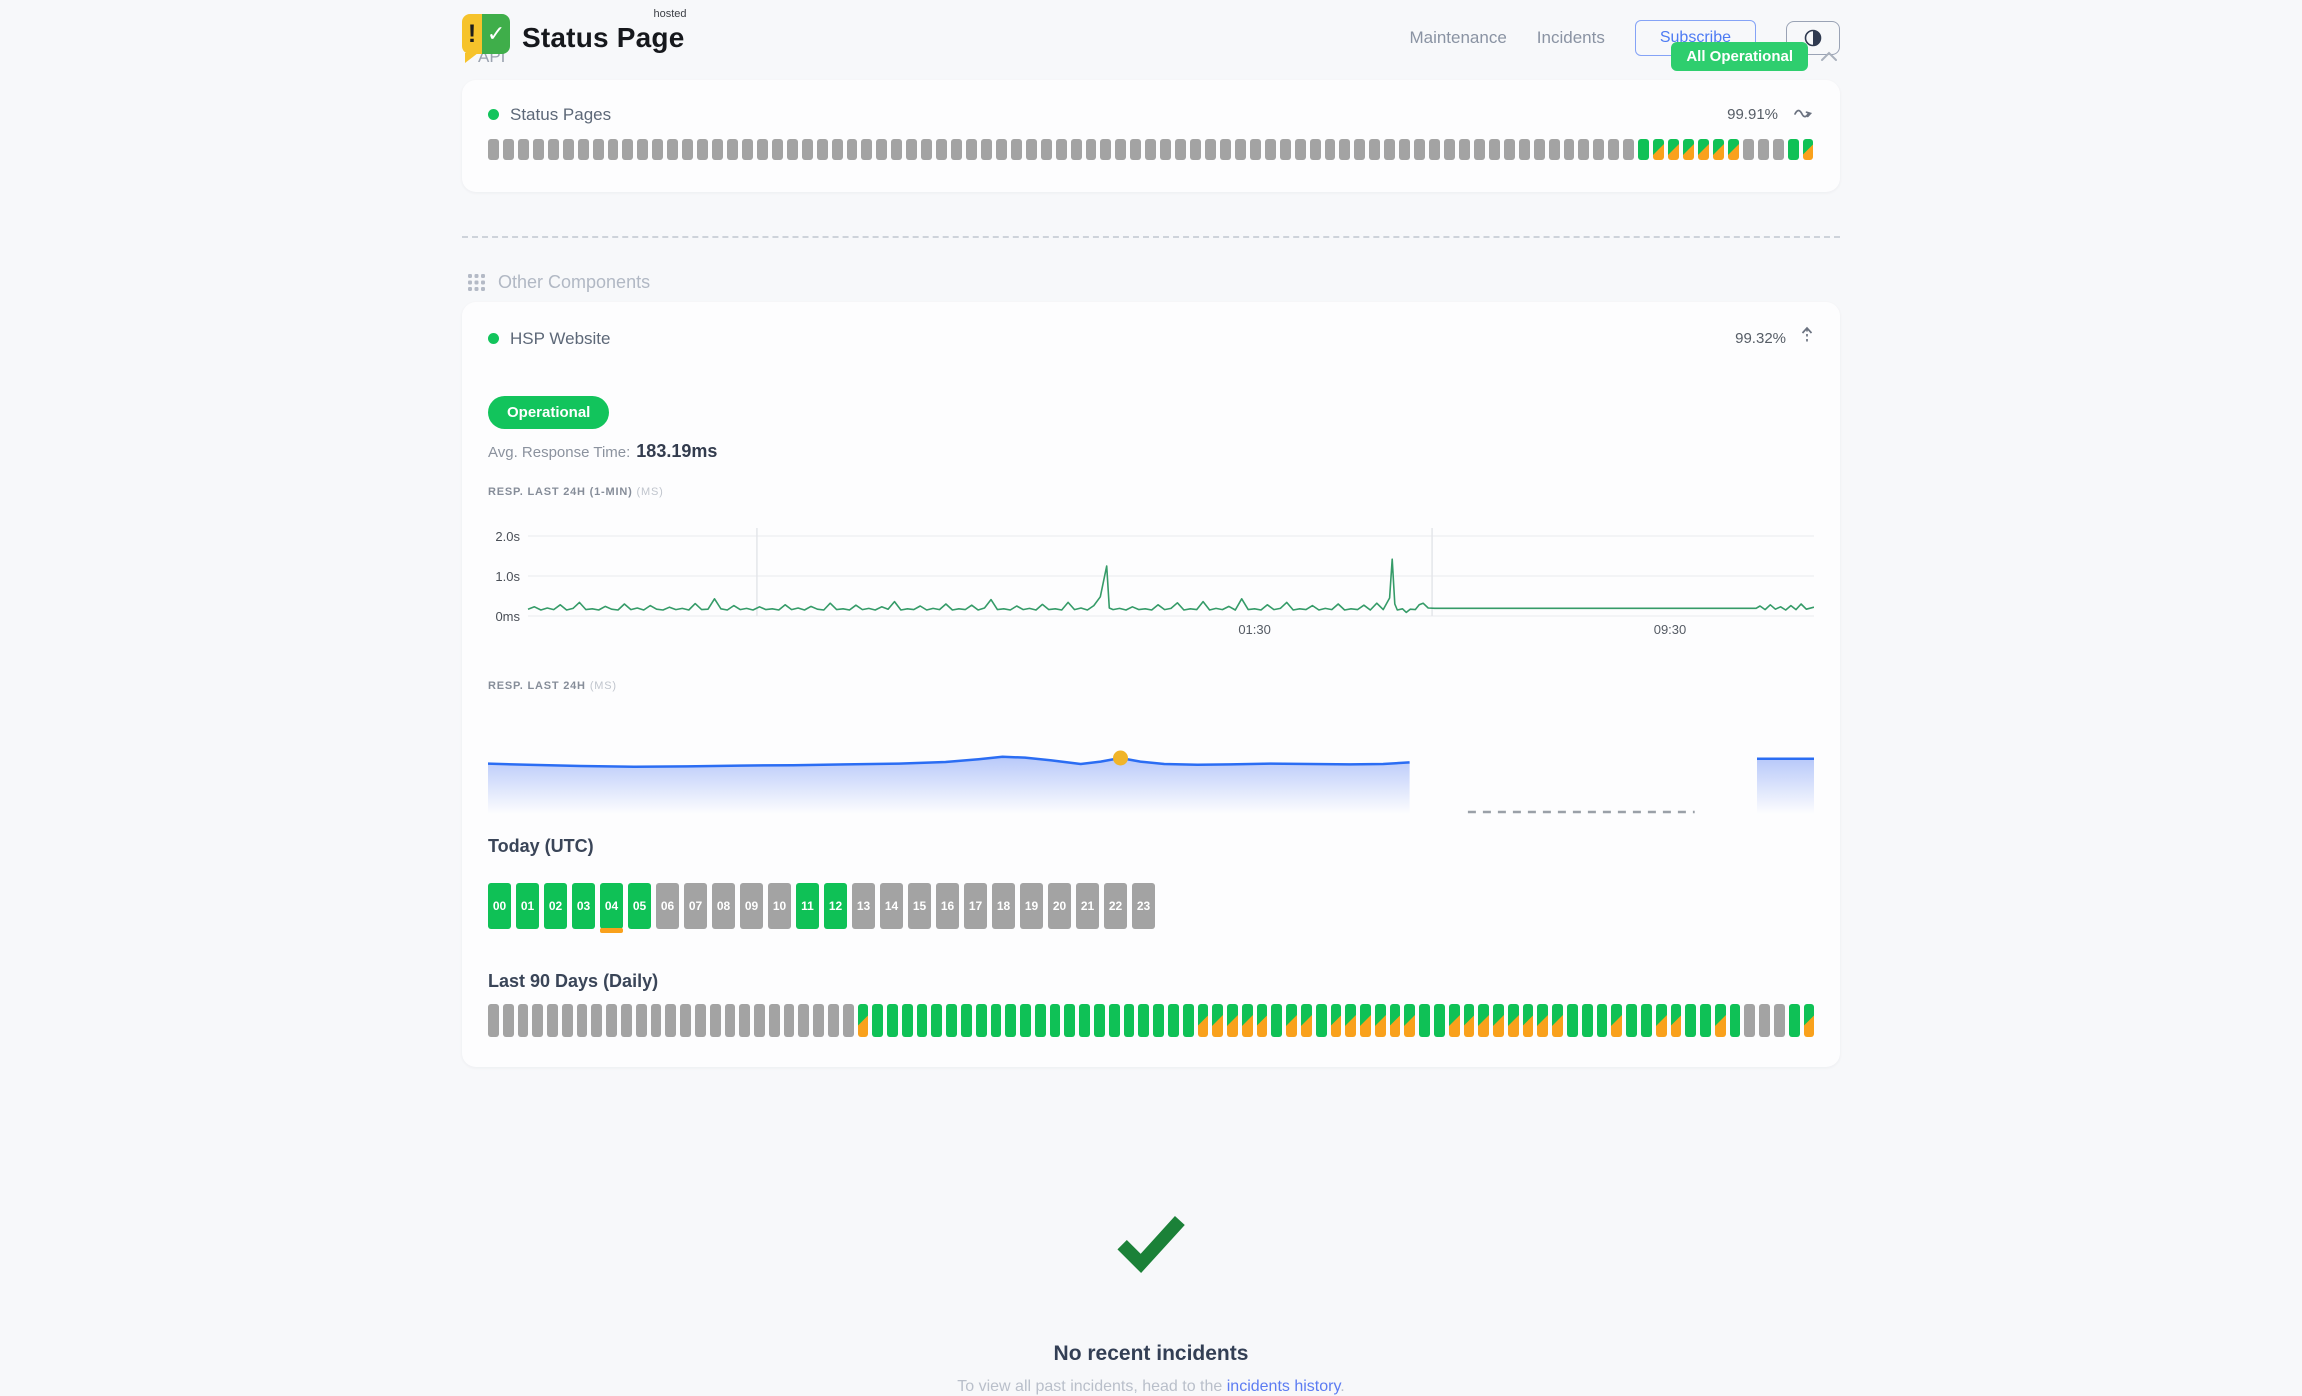 This screenshot has height=1396, width=2302. Describe the element at coordinates (1807, 338) in the screenshot. I see `collapse-arrow-icon` at that location.